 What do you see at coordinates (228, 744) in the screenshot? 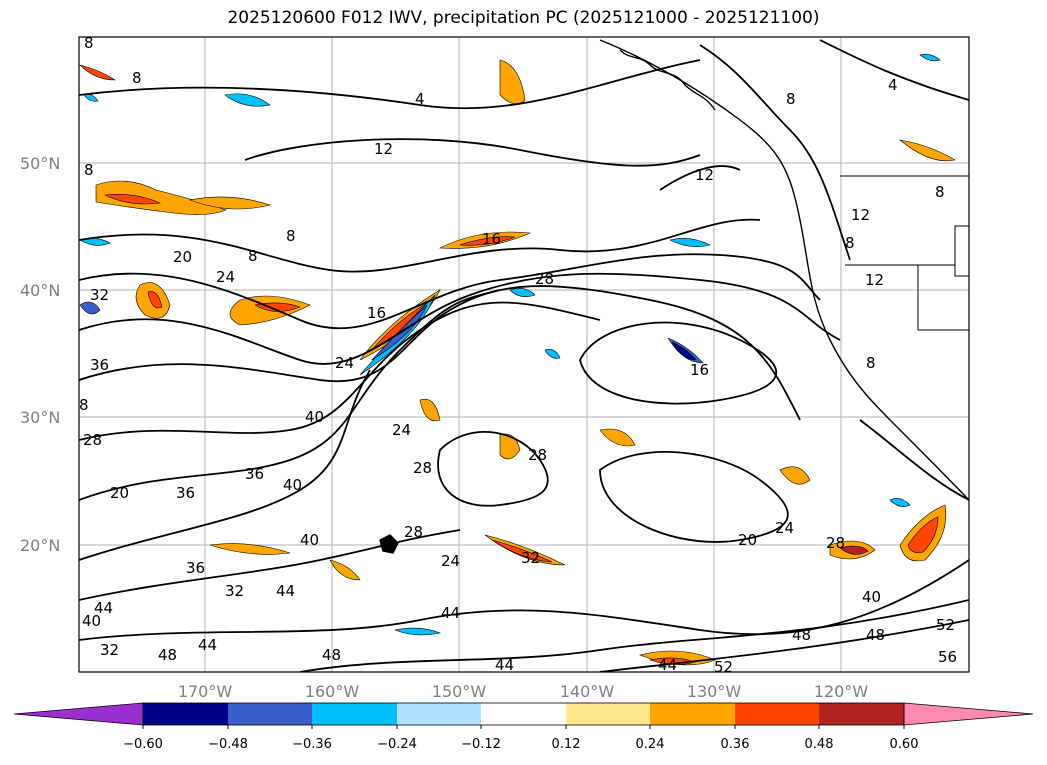
I see `colorbar-tick-label: −0.48` at bounding box center [228, 744].